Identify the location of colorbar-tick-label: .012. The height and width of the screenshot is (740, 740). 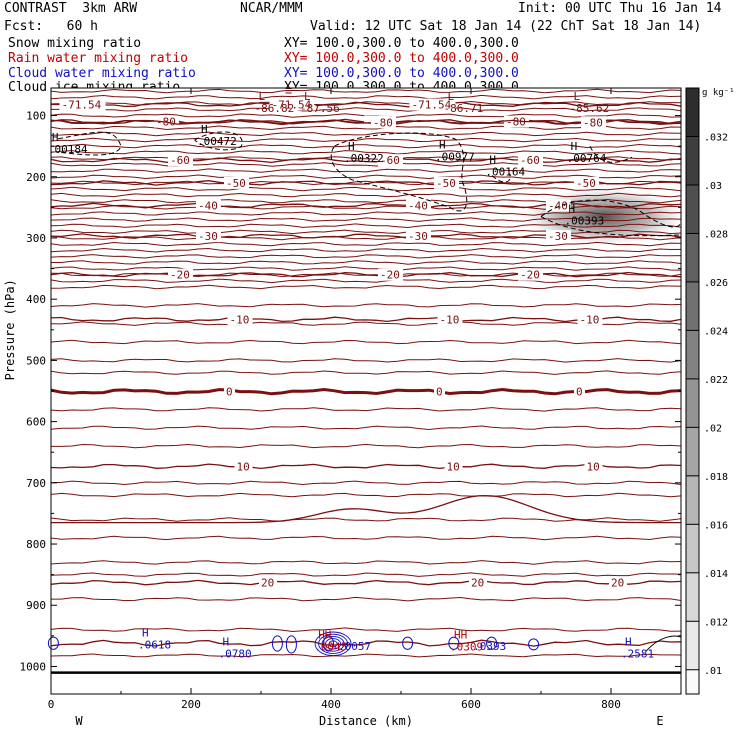
(716, 622).